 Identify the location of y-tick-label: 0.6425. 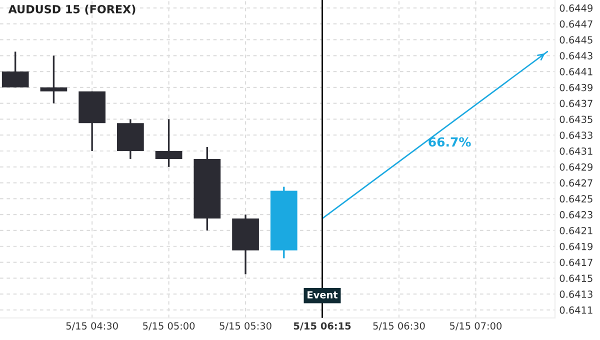
(576, 199).